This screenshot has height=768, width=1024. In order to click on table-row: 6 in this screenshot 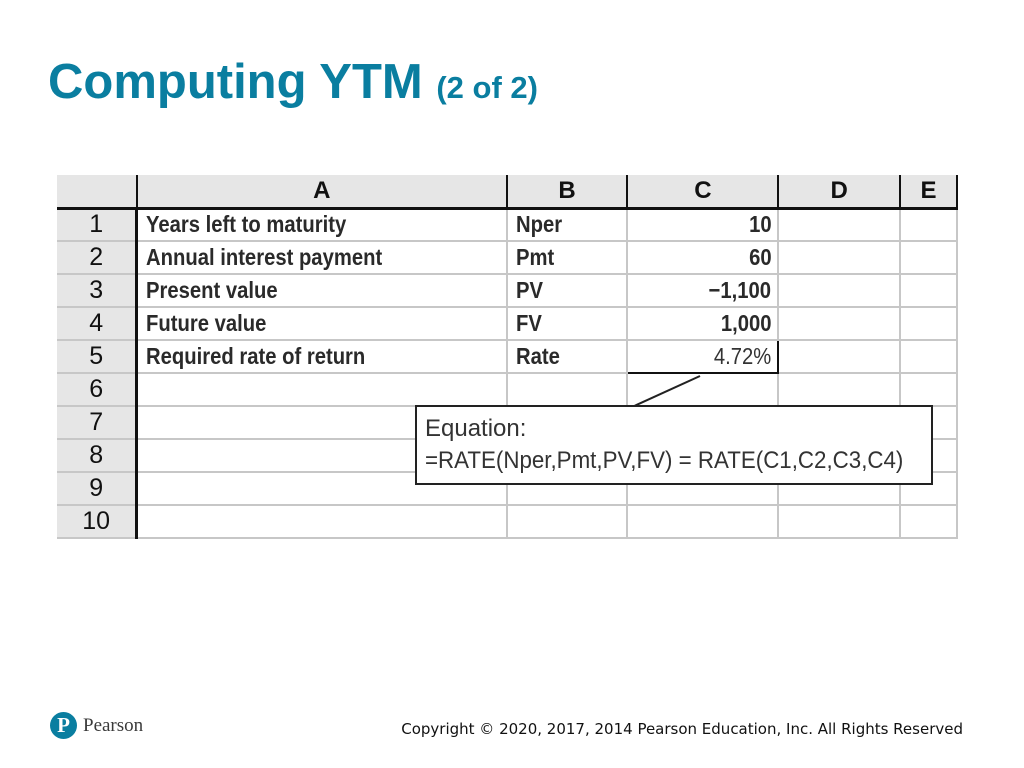, I will do `click(507, 390)`.